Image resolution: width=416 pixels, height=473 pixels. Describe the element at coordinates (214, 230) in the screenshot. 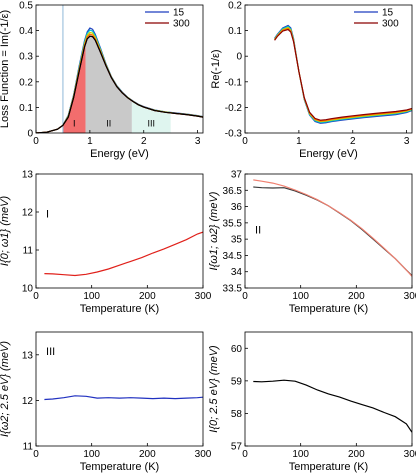

I see `y-axis-label: I{ω1; ω2} (meV)` at that location.